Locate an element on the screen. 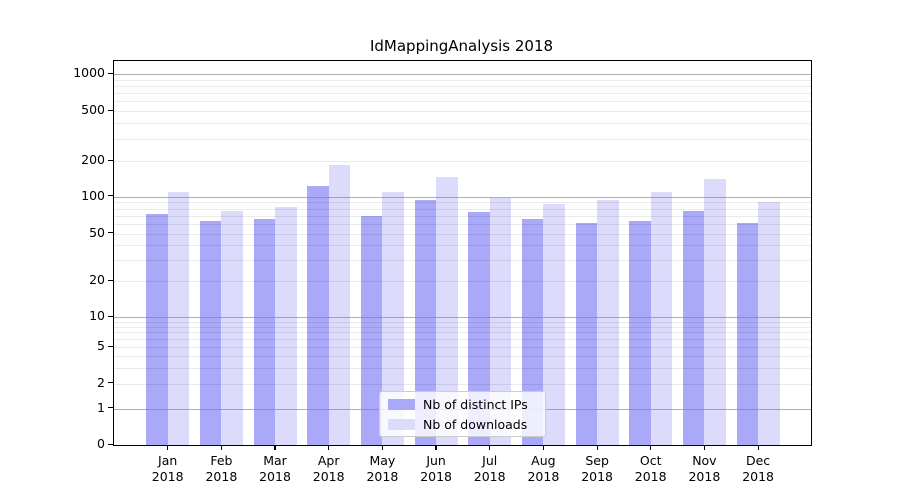  y-tick-label: 20 is located at coordinates (97, 279).